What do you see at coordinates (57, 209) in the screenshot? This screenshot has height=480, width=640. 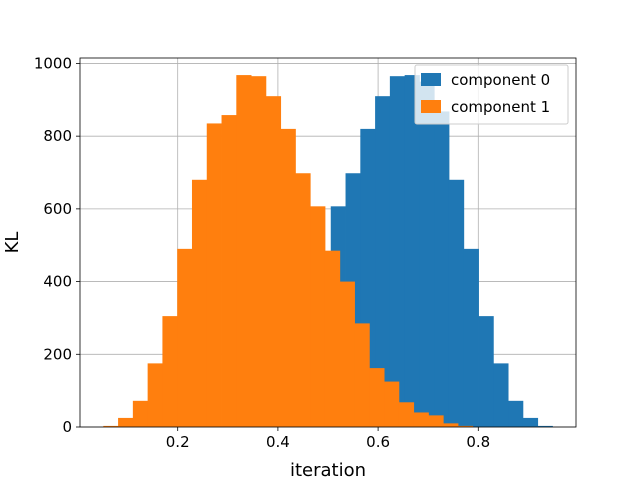 I see `y-tick-label: 600` at bounding box center [57, 209].